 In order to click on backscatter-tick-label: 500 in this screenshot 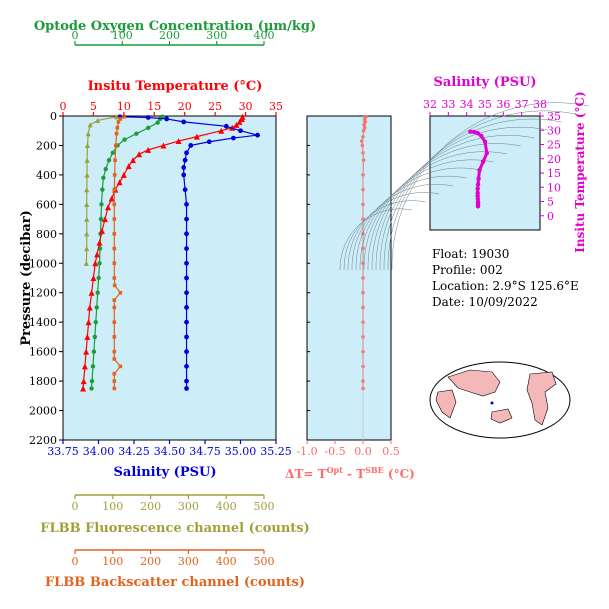, I will do `click(264, 561)`.